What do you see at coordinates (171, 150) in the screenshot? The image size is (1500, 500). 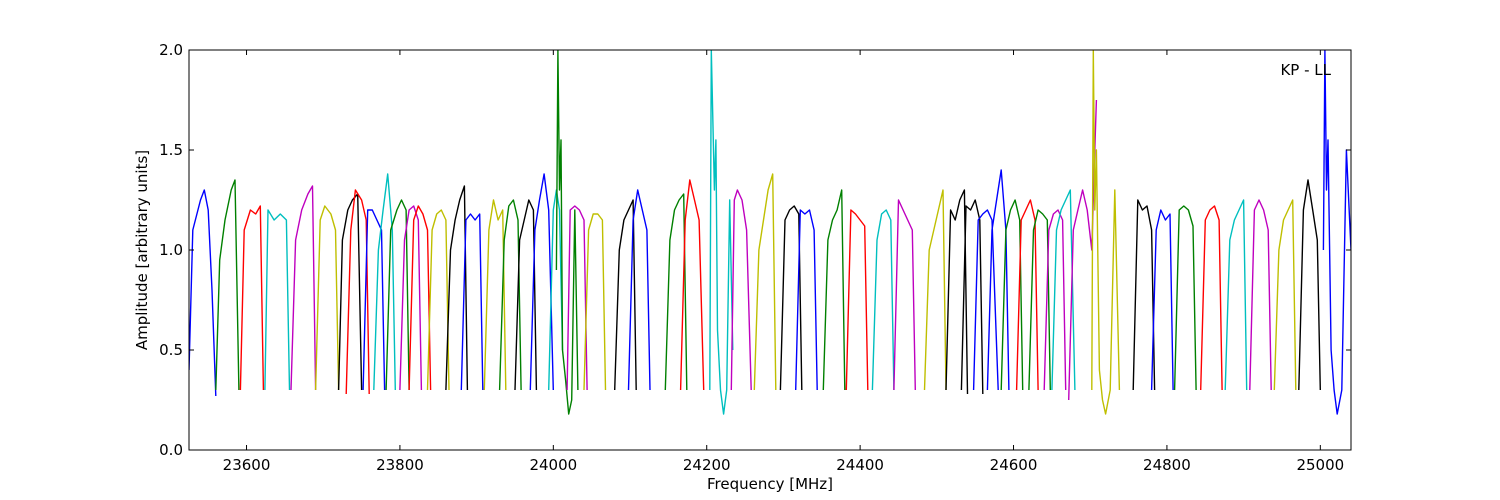 I see `y-tick-label-4: 1.5` at bounding box center [171, 150].